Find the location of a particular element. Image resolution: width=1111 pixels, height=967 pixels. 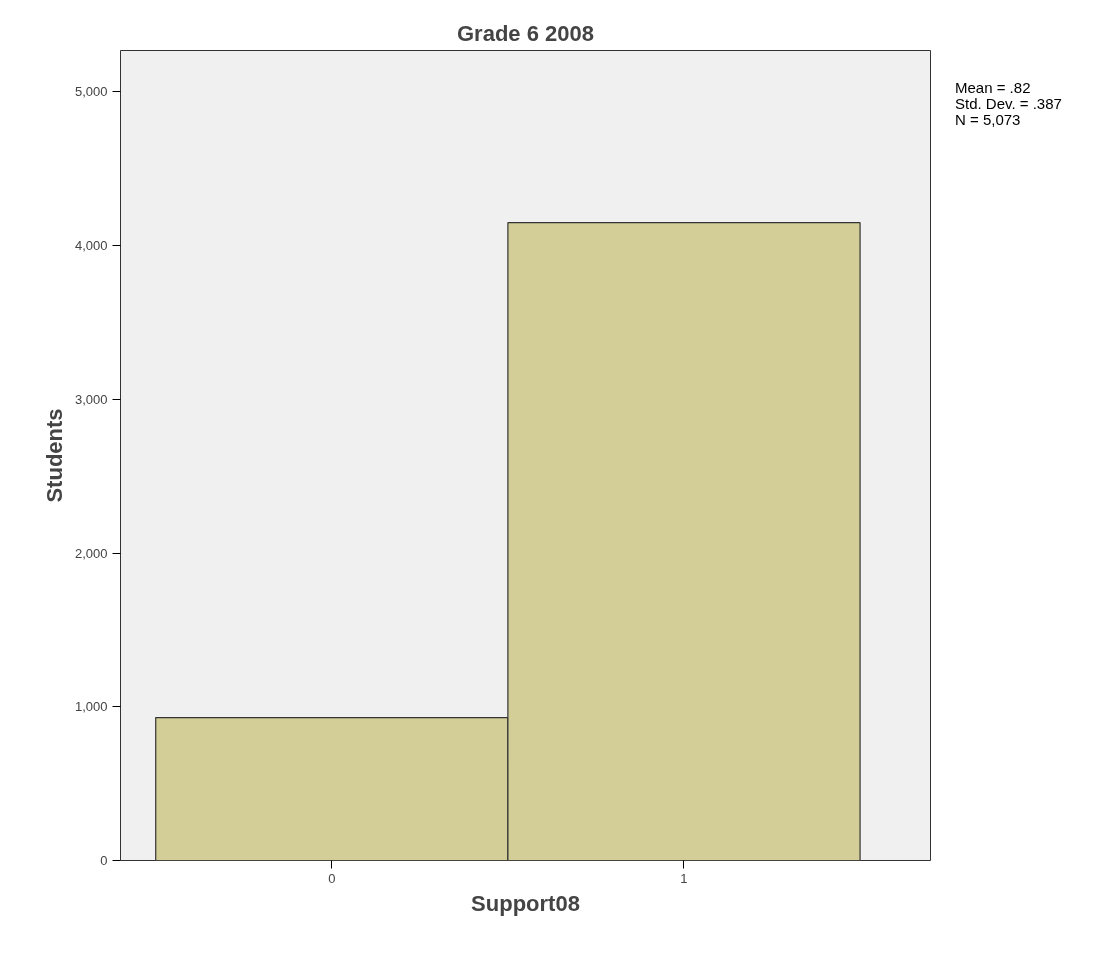

text: N = 5,073 is located at coordinates (988, 119).